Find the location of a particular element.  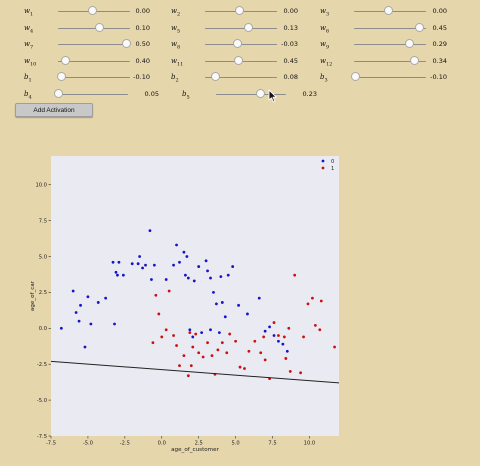

param-label: b5 is located at coordinates (186, 95).